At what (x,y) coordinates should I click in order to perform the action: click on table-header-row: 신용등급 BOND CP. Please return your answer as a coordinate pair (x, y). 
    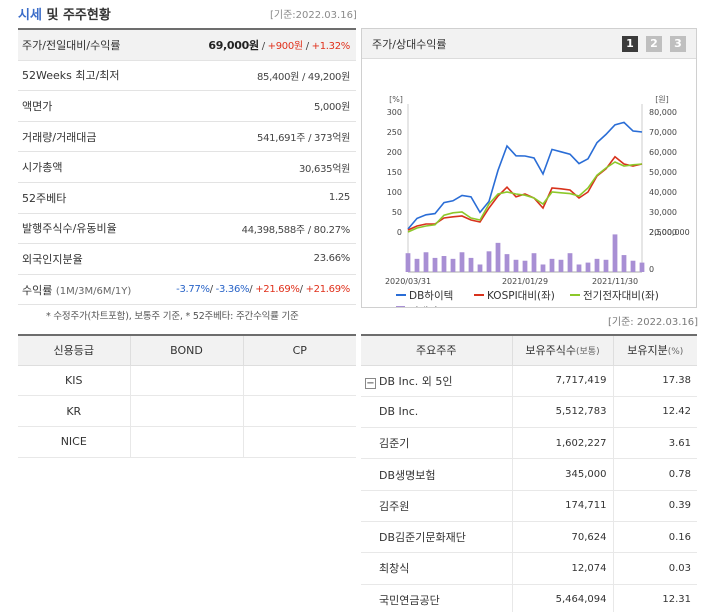
    Looking at the image, I should click on (187, 350).